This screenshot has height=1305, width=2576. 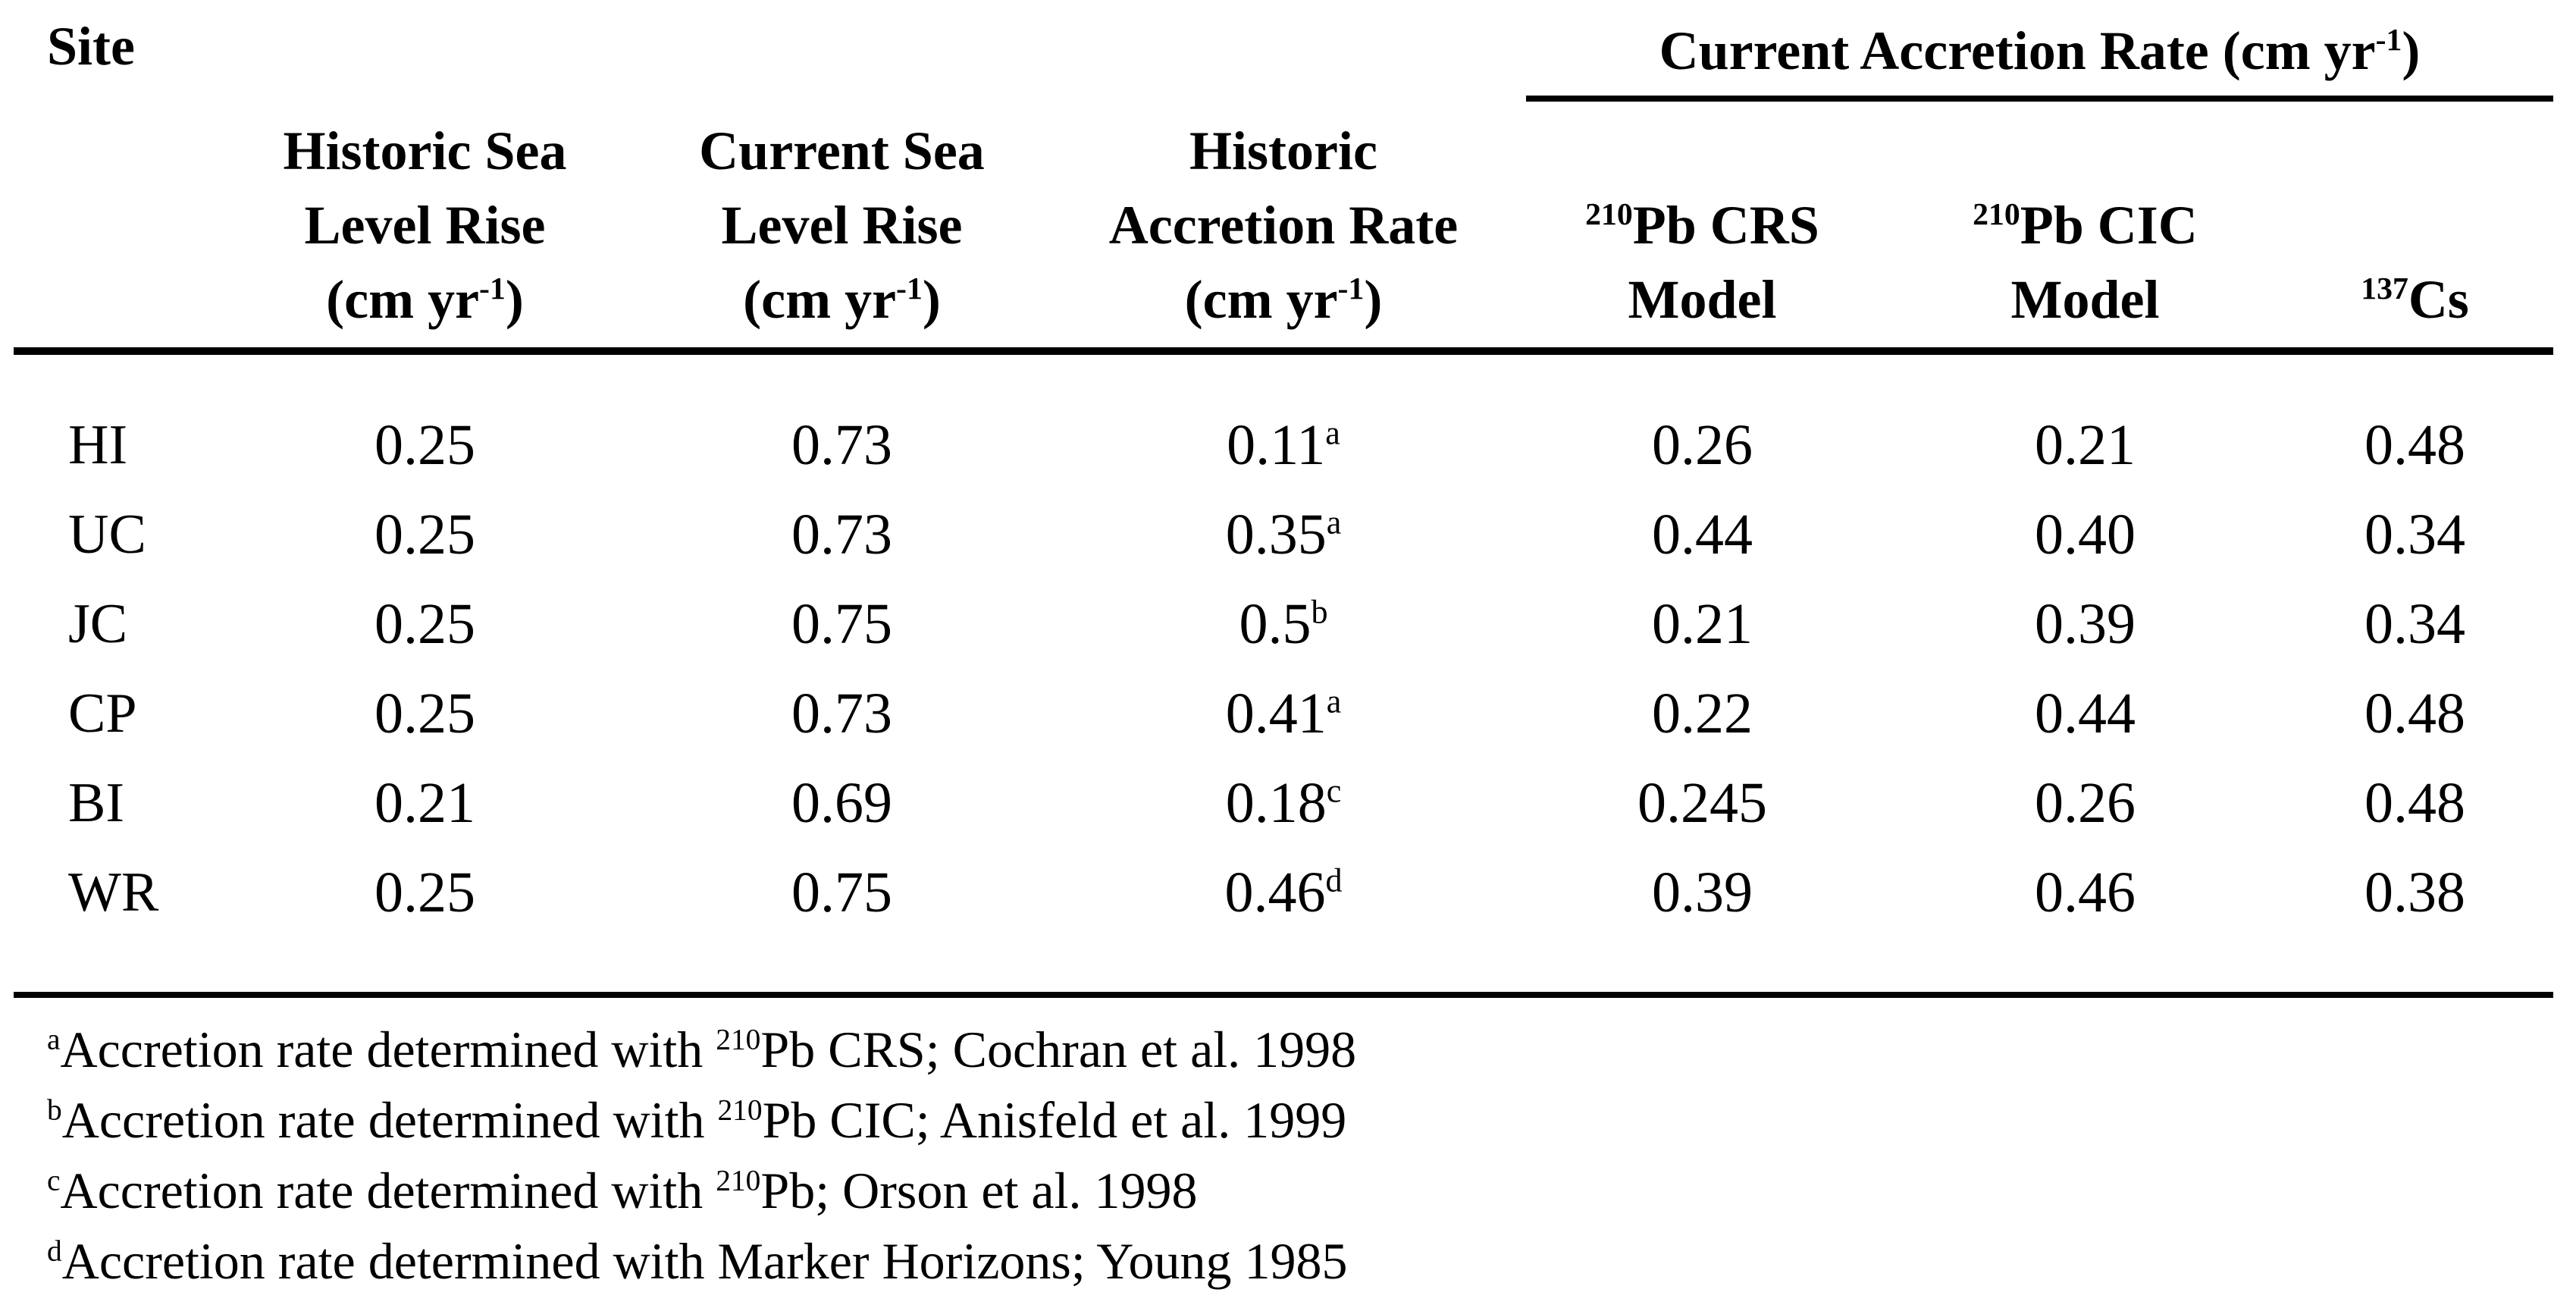 I want to click on cell-pb-crs: 0.39, so click(x=1702, y=892).